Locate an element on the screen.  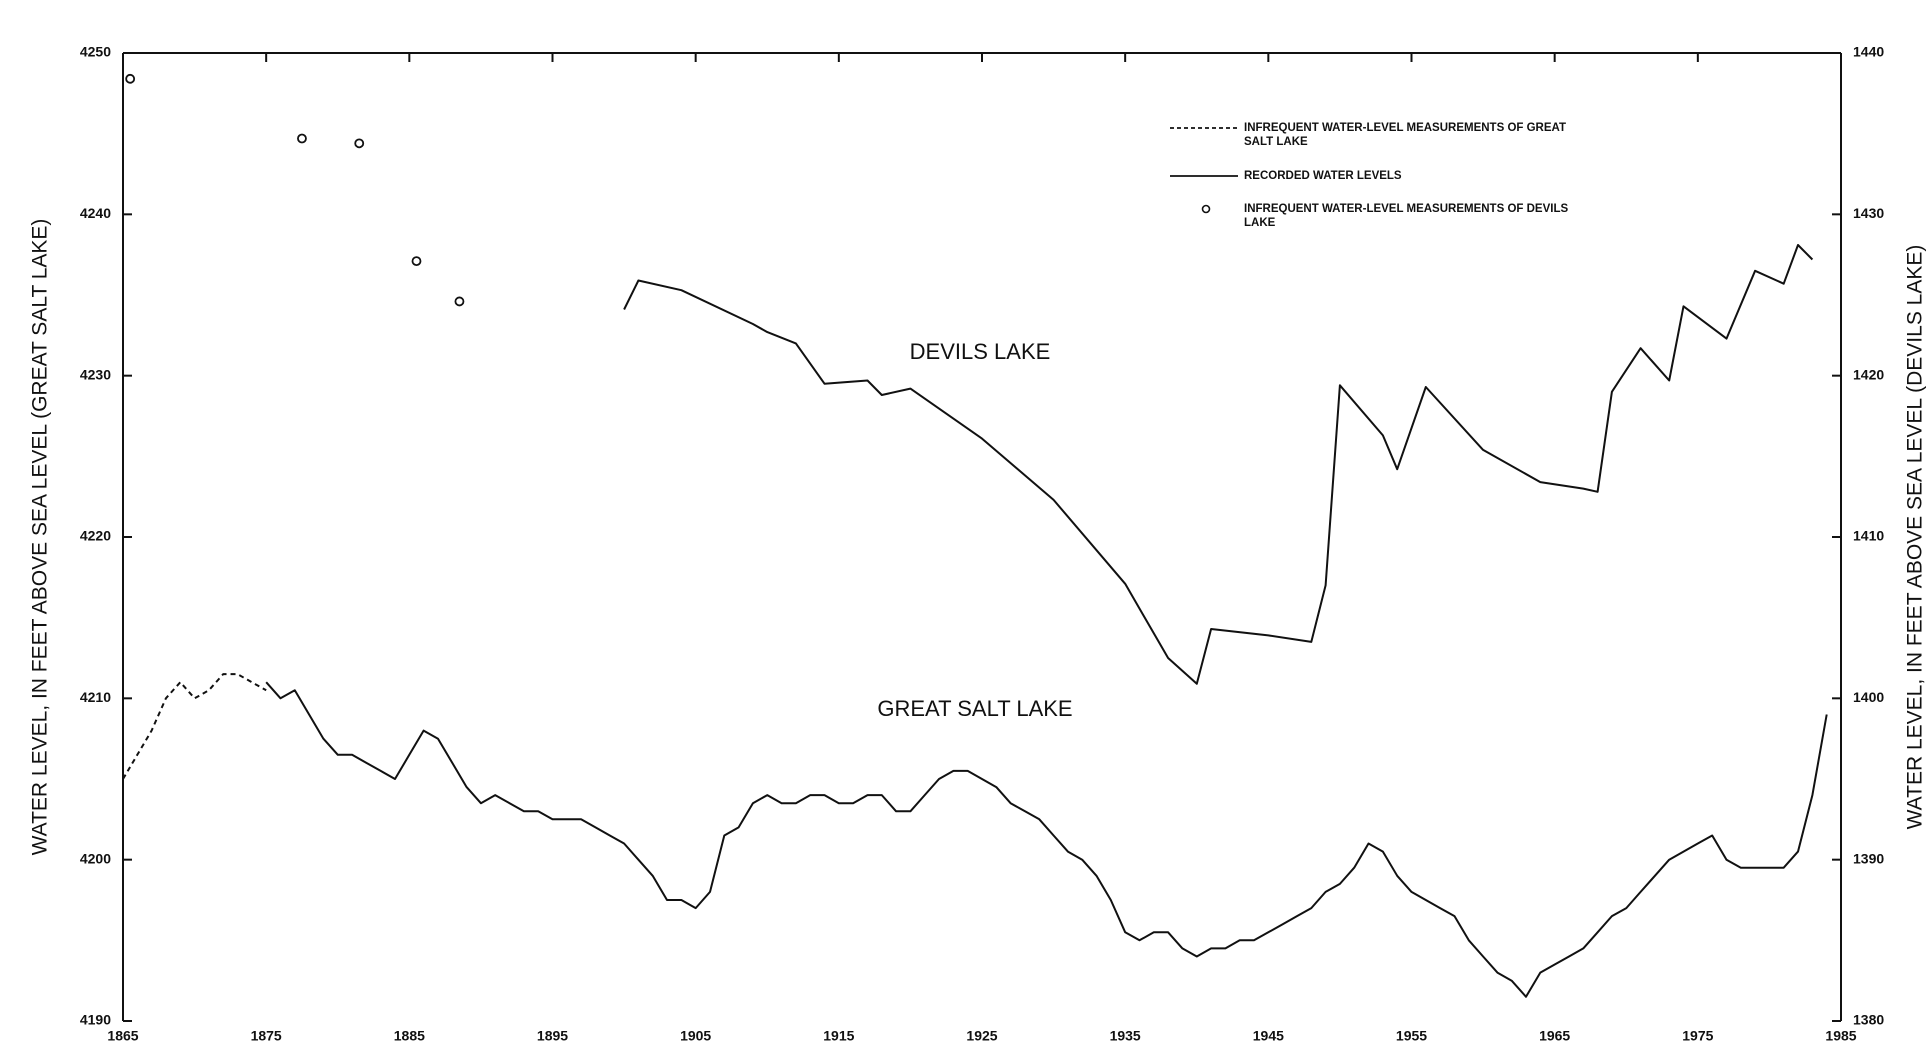
x-tick-label: 1895 is located at coordinates (552, 1036).